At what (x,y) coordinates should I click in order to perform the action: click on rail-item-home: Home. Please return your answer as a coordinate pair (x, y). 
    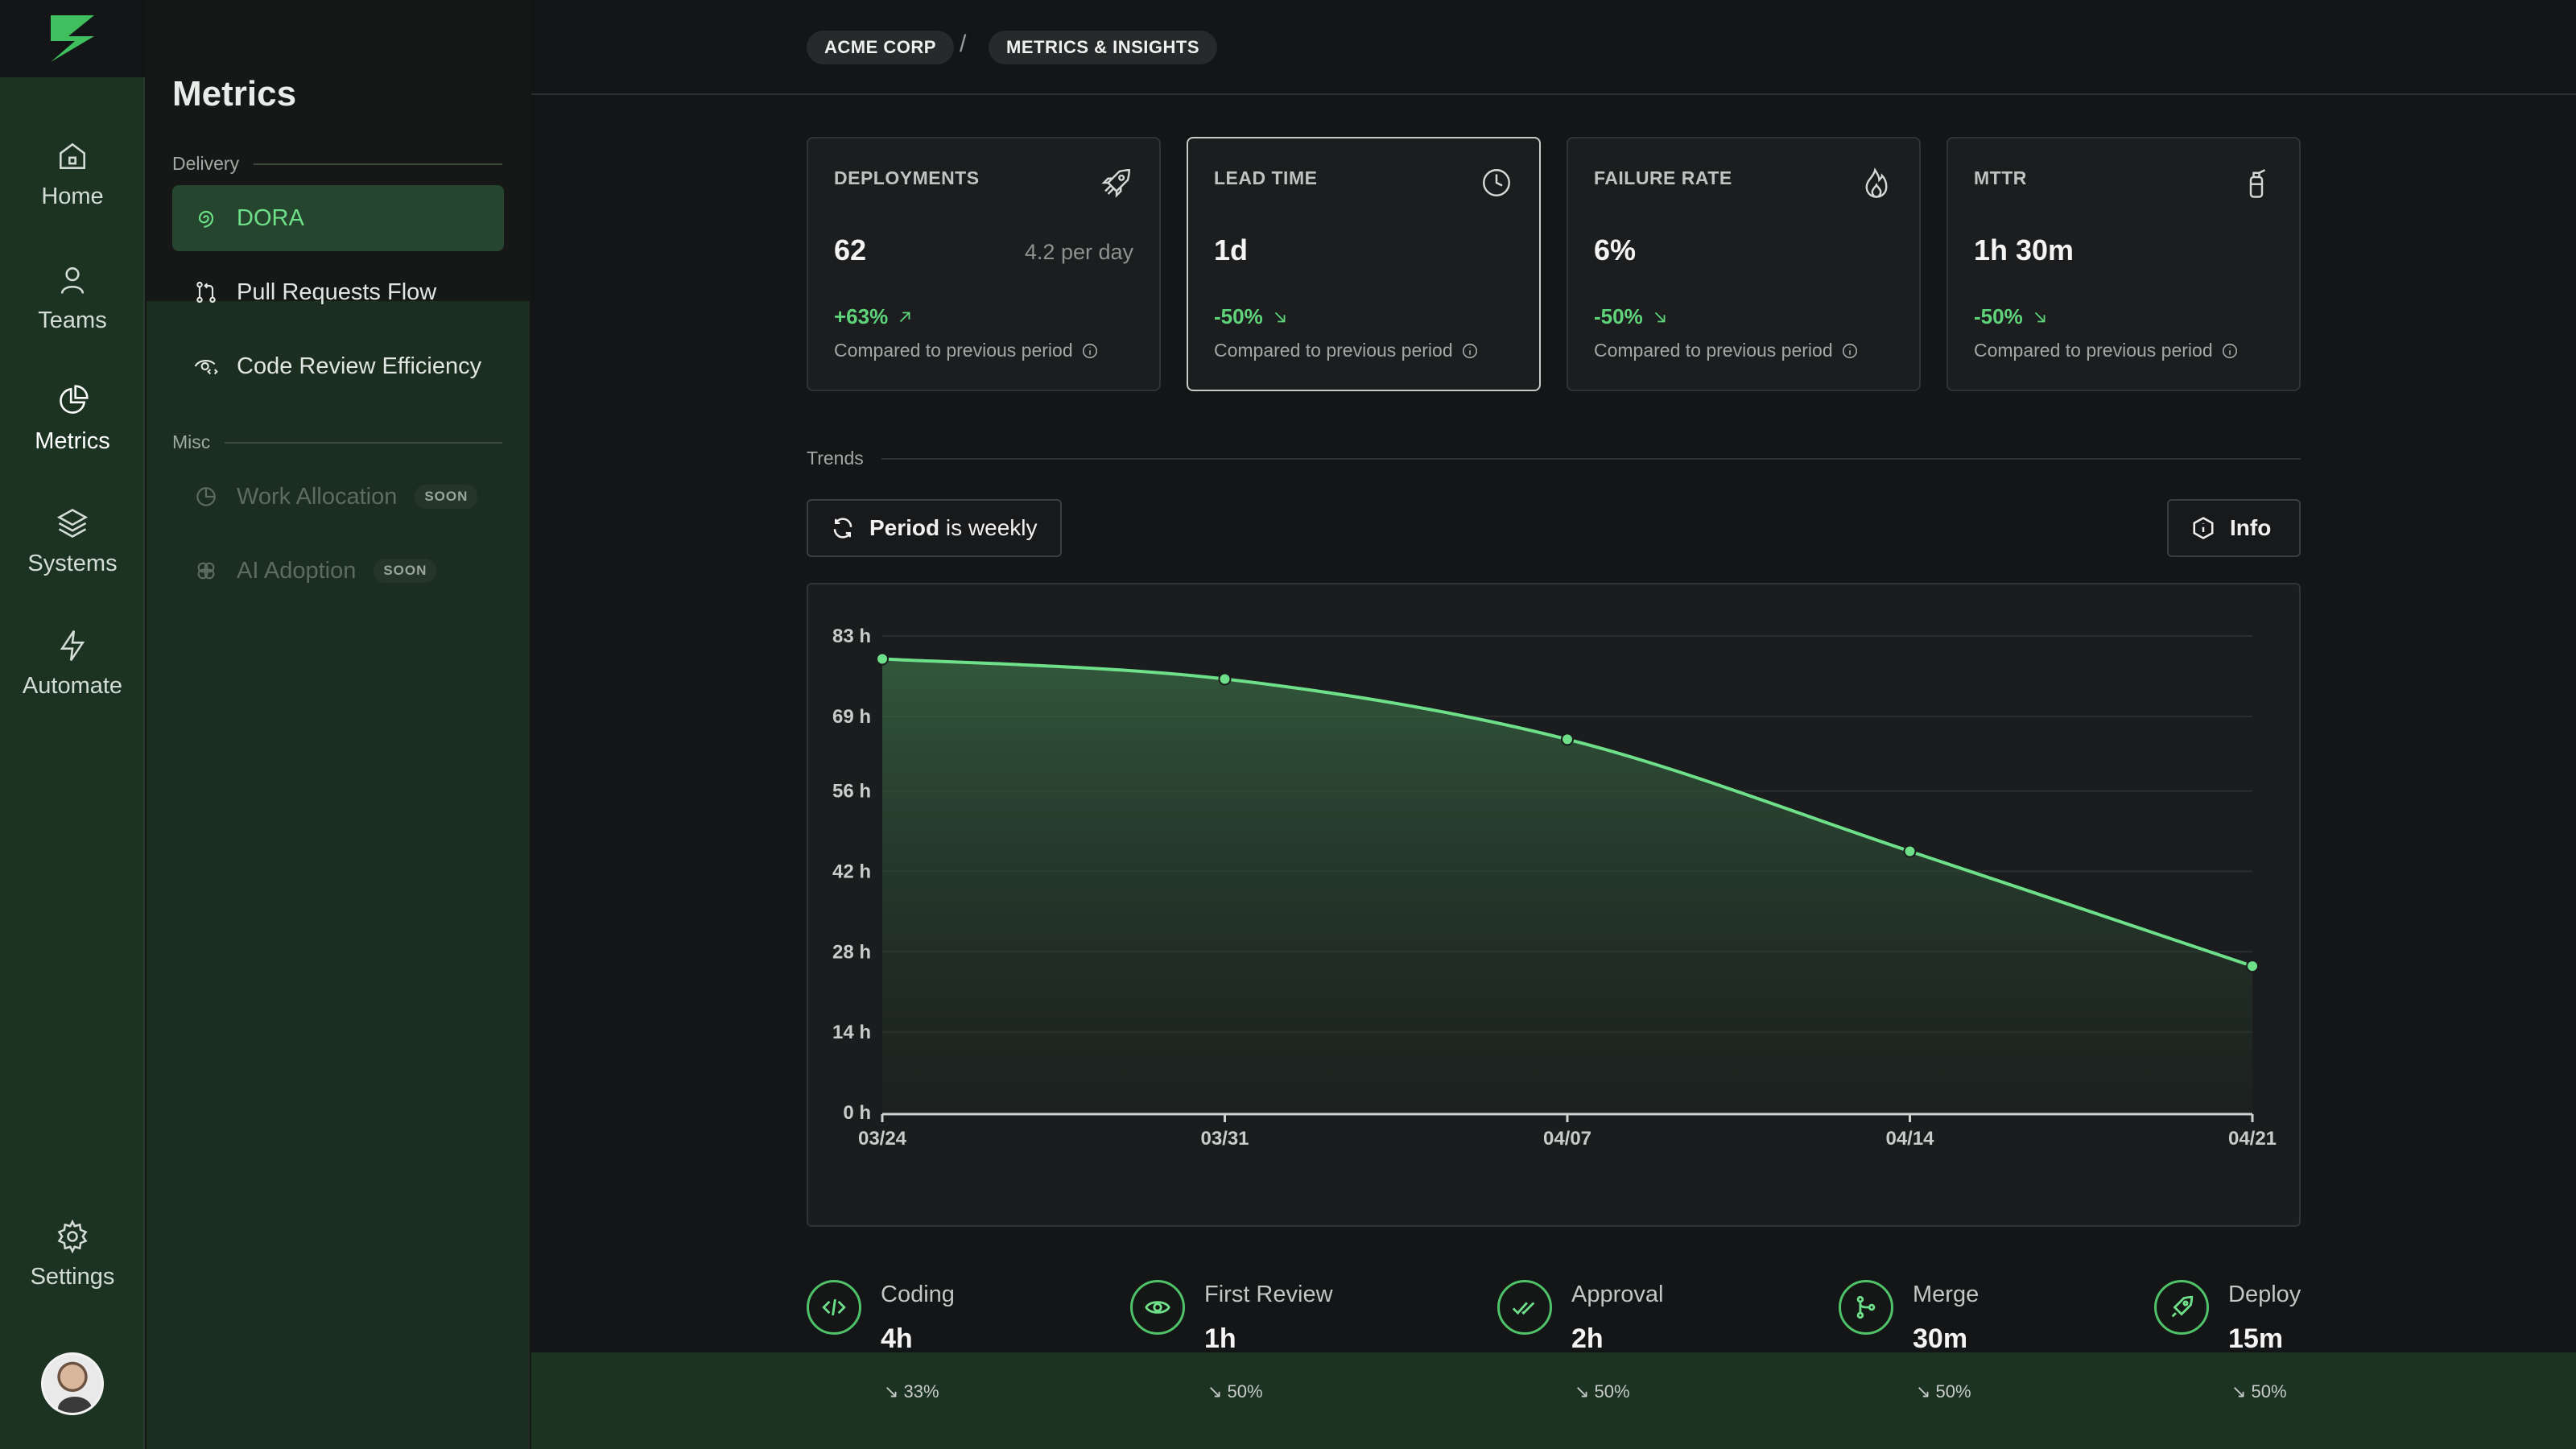
    Looking at the image, I should click on (72, 174).